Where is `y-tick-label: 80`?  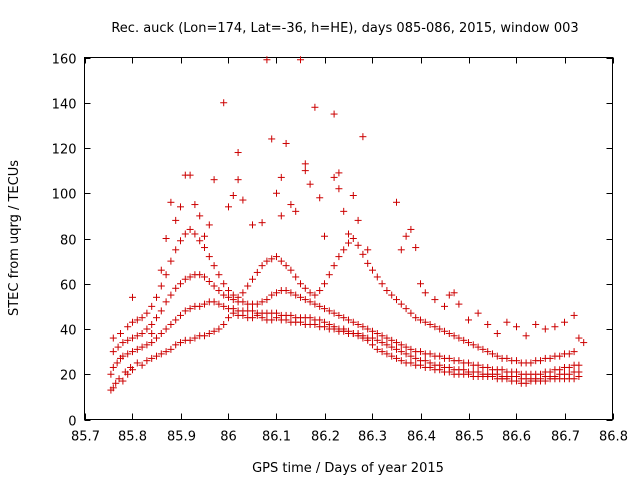 y-tick-label: 80 is located at coordinates (68, 241).